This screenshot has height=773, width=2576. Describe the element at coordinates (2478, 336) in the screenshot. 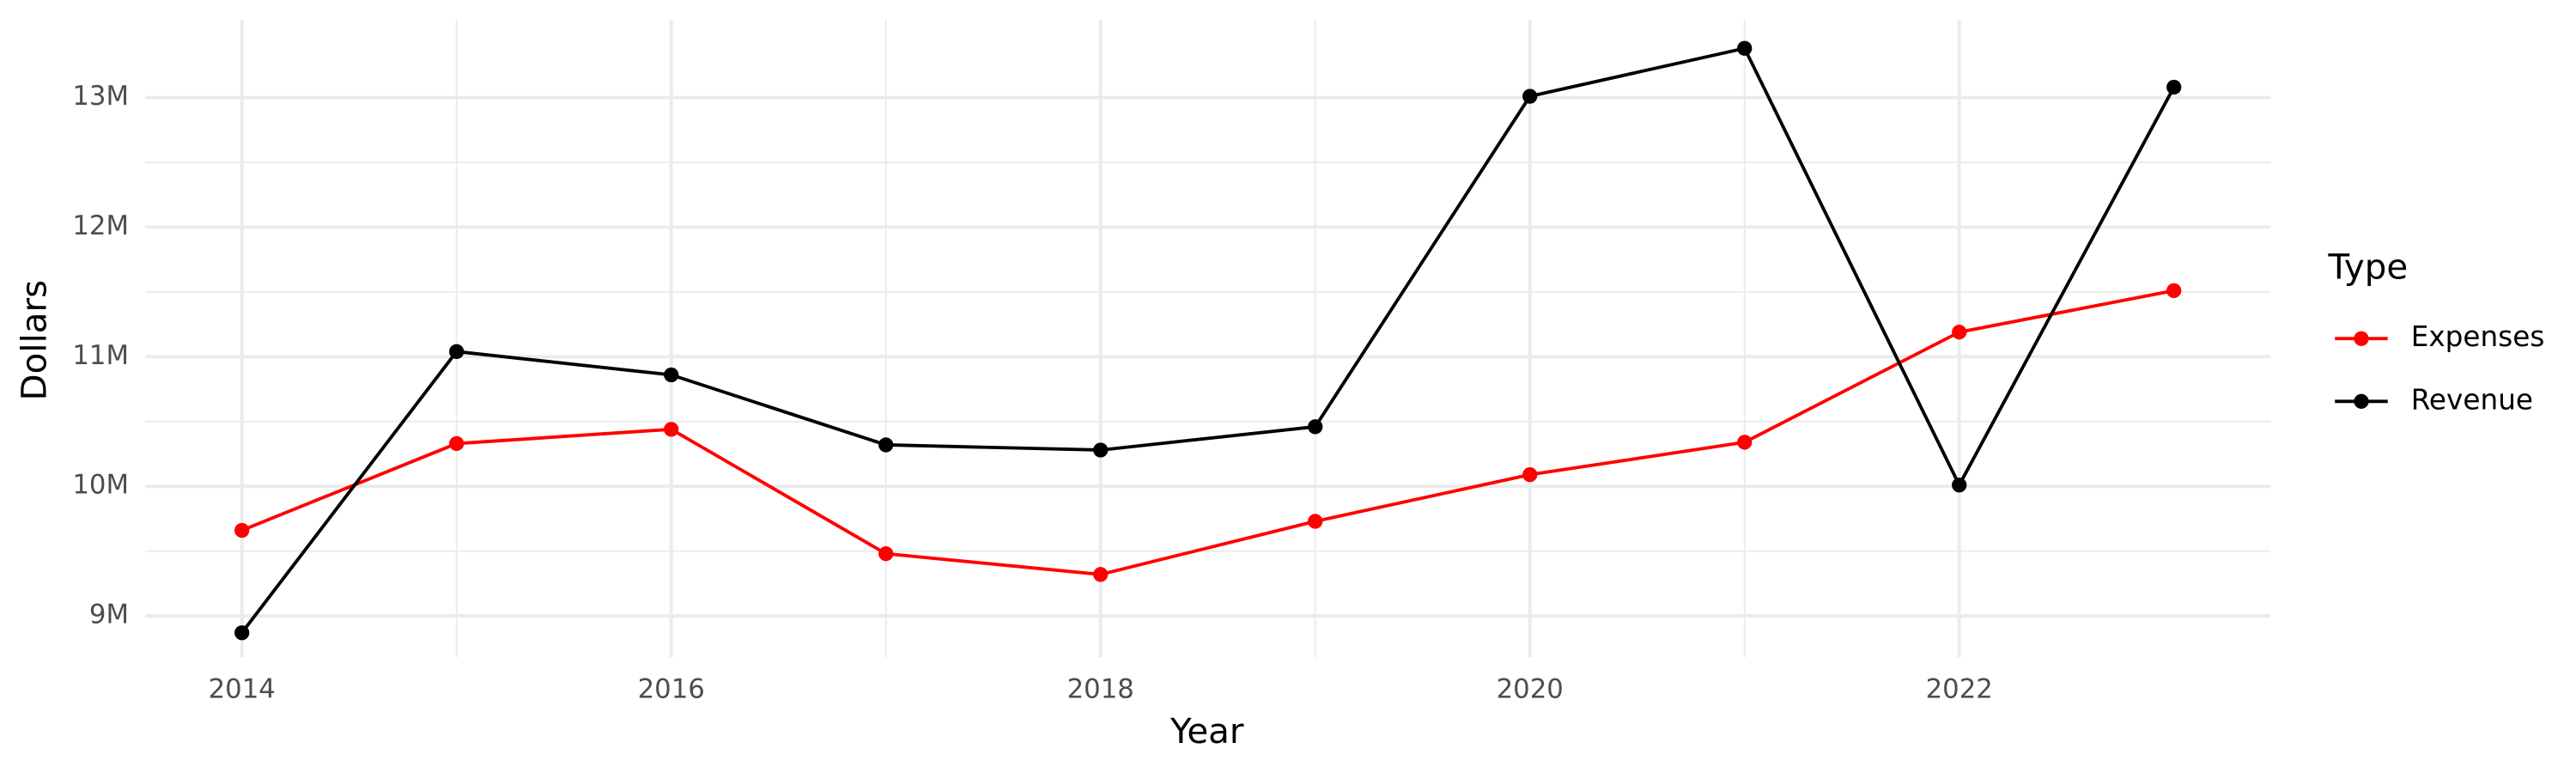

I see `legend-label: Expenses` at that location.